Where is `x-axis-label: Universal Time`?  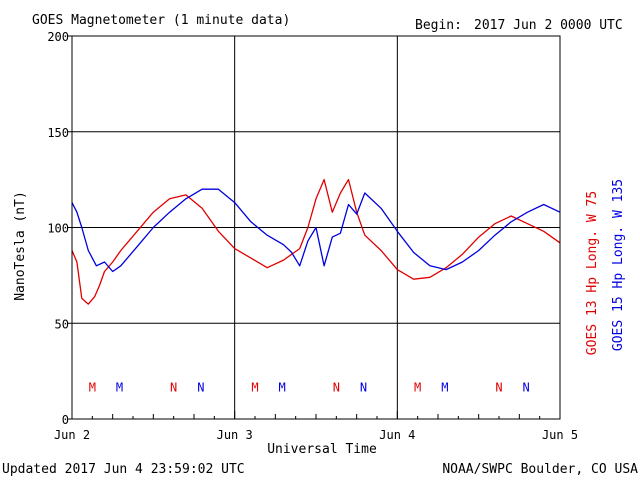 x-axis-label: Universal Time is located at coordinates (322, 449).